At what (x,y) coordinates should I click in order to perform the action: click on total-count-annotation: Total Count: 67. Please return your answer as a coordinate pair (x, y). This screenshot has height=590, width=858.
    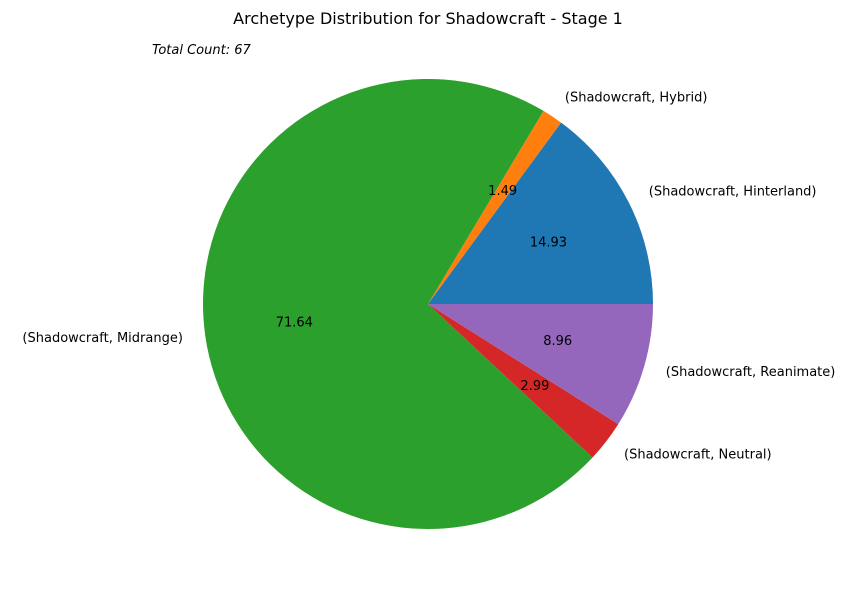
    Looking at the image, I should click on (201, 50).